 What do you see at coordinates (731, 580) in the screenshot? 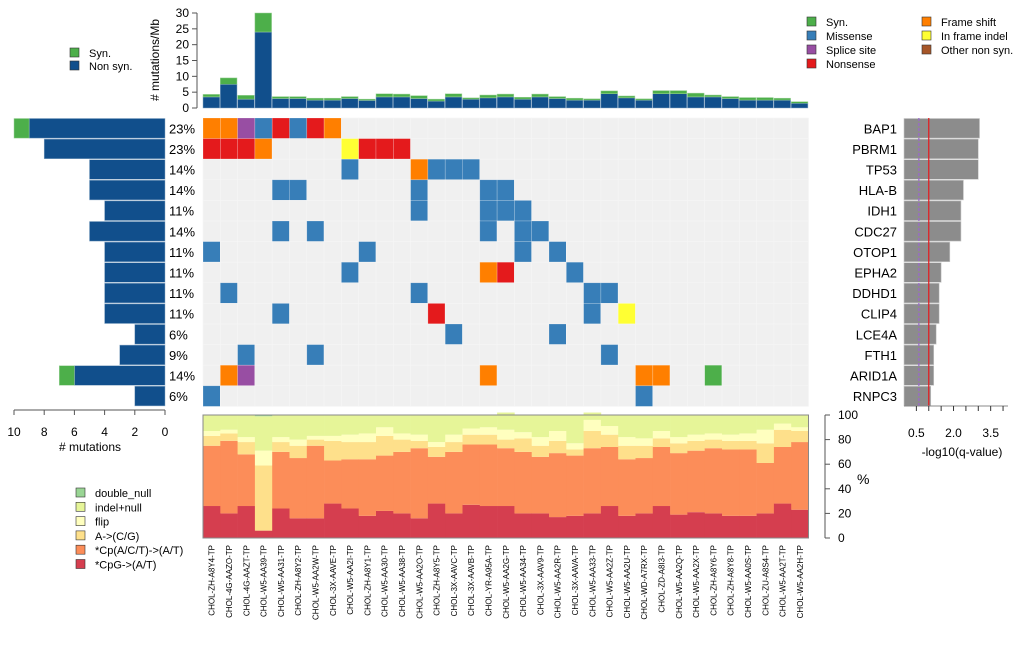
I see `sample-label: CHOL-ZH-A8Y8-TP` at bounding box center [731, 580].